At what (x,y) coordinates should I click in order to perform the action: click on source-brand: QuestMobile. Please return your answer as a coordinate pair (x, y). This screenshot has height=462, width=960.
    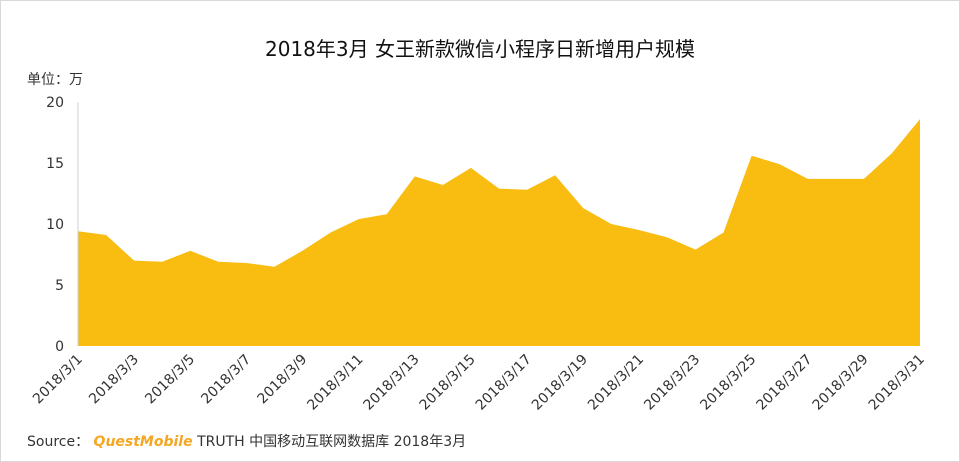
    Looking at the image, I should click on (143, 442).